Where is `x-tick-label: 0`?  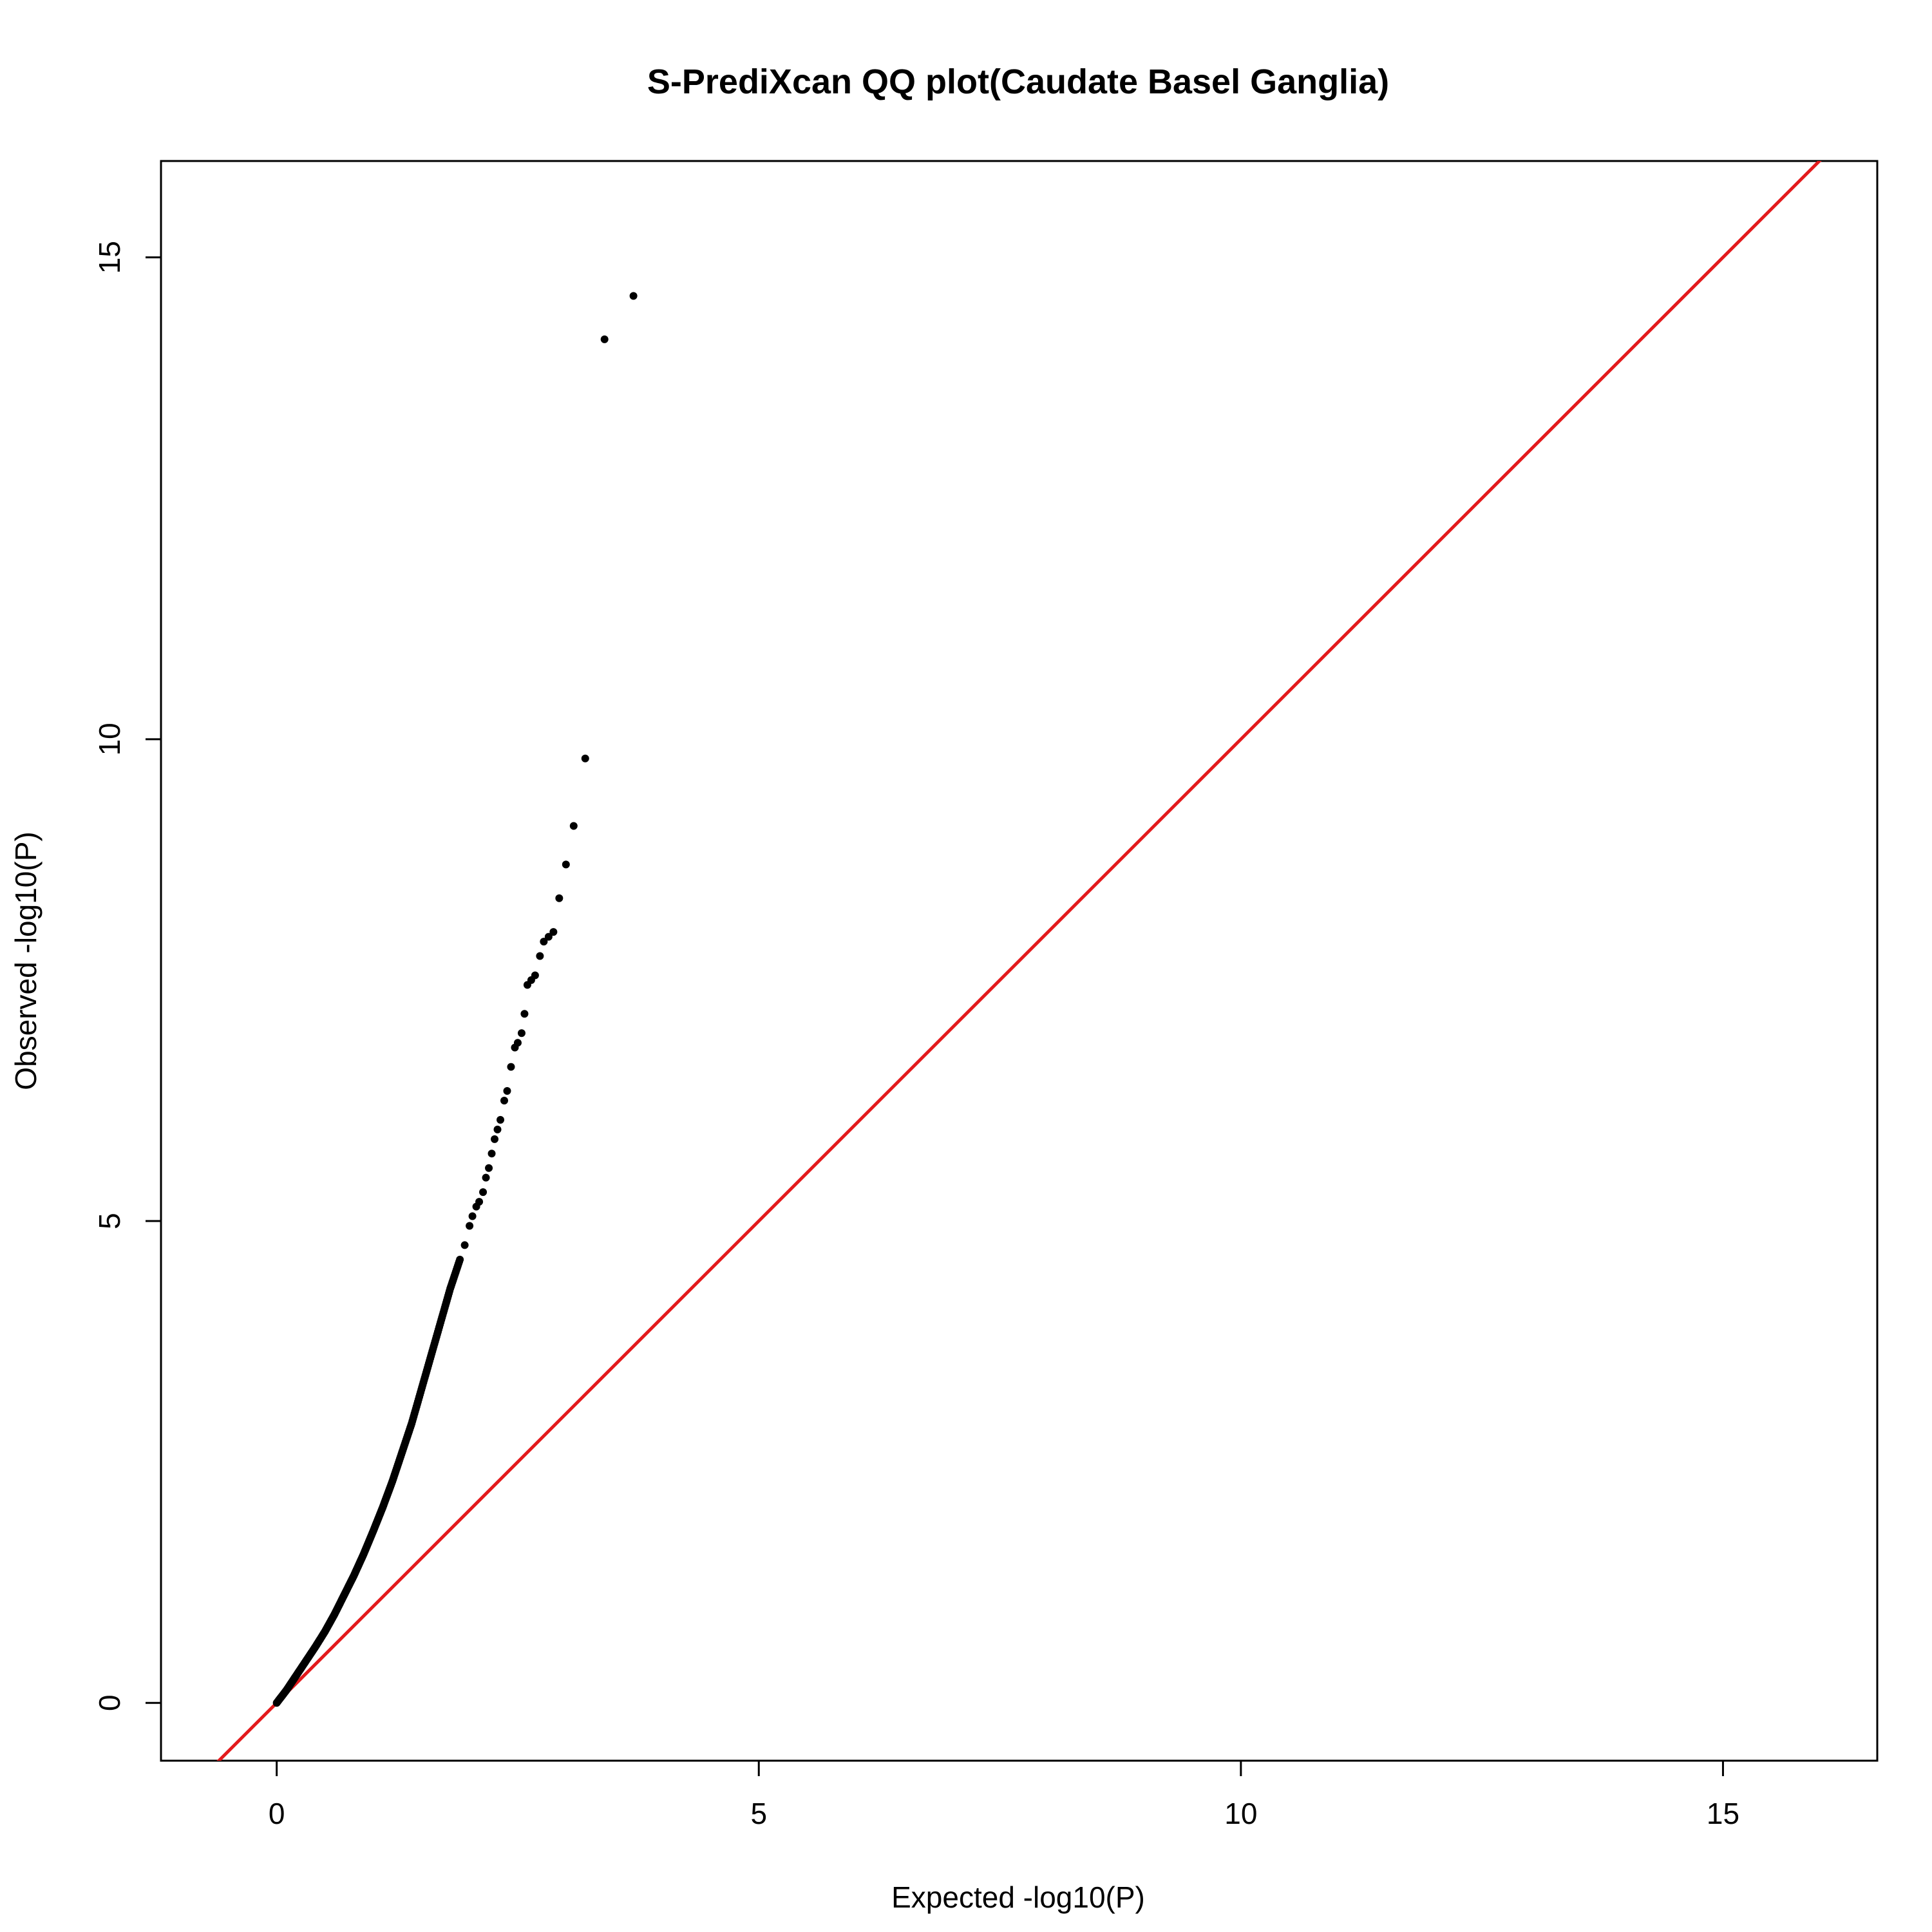
x-tick-label: 0 is located at coordinates (277, 1814).